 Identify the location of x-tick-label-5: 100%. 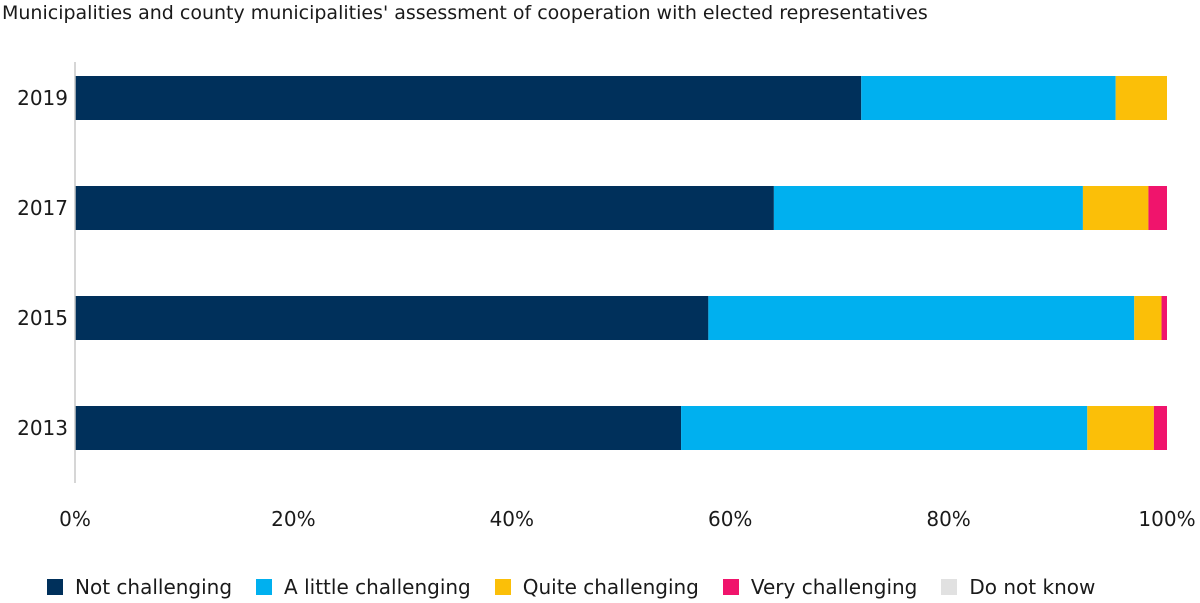
(1166, 519).